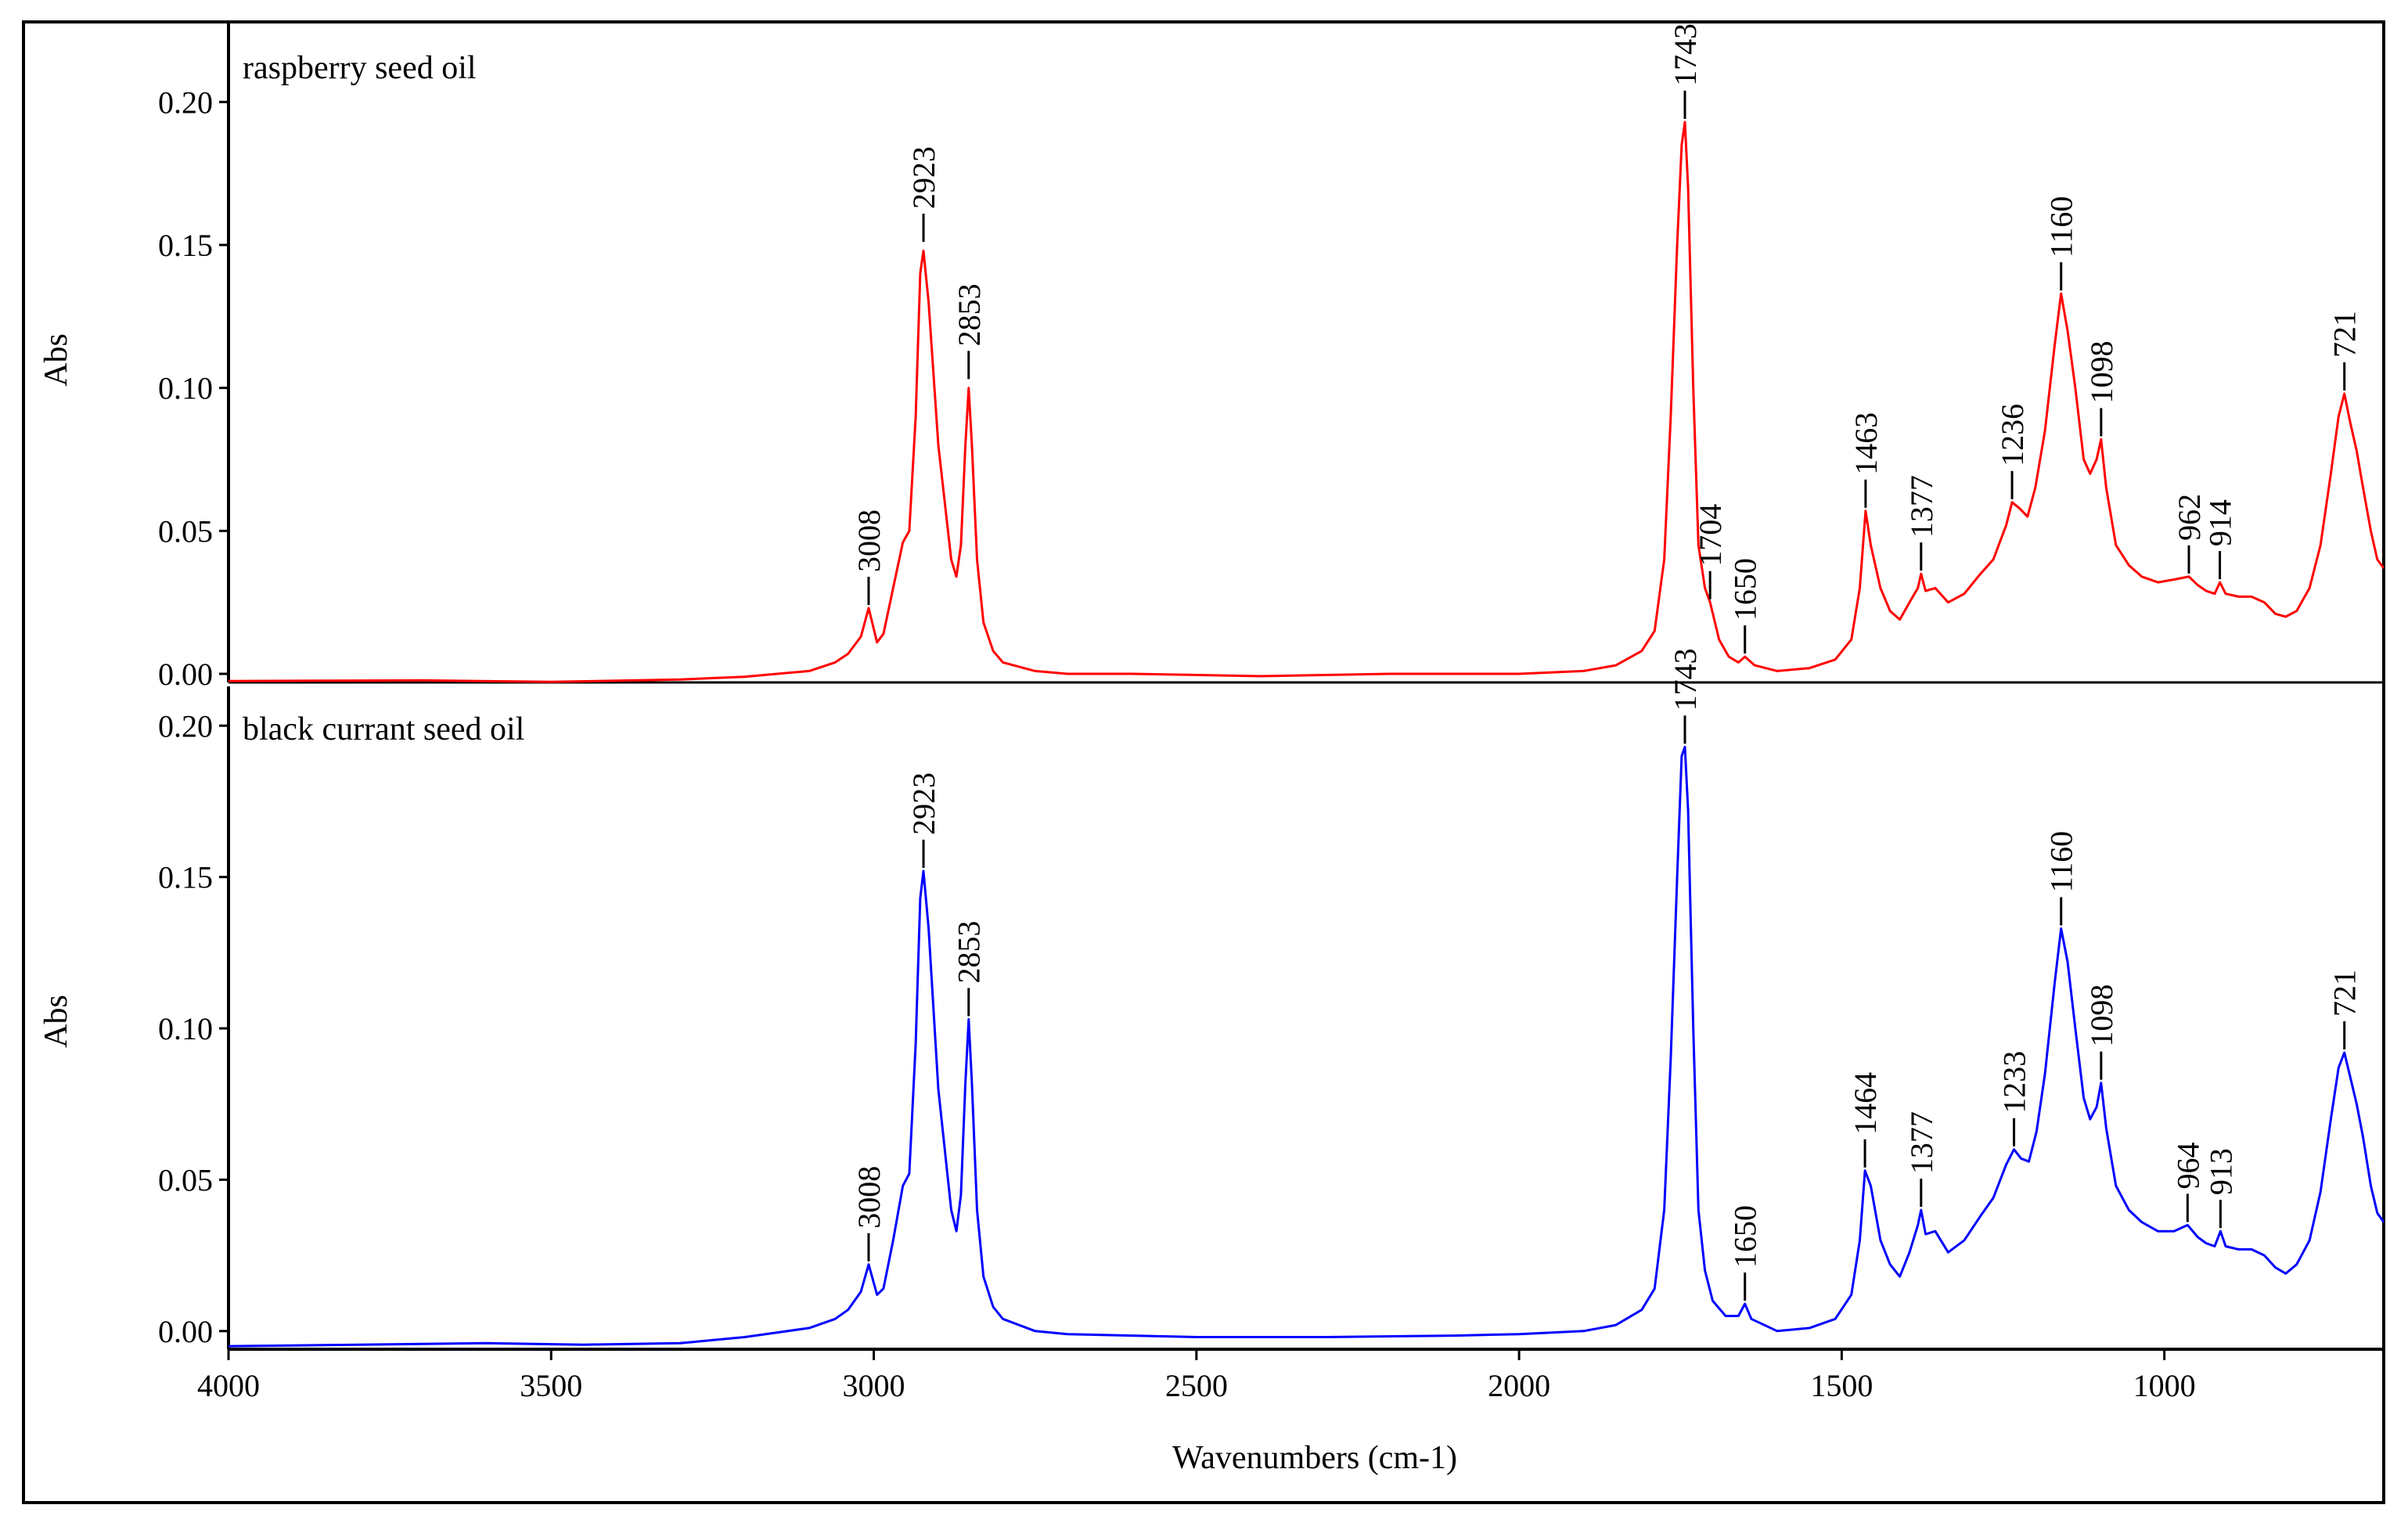 The width and height of the screenshot is (2408, 1530). What do you see at coordinates (2012, 435) in the screenshot?
I see `peak-label: 1236` at bounding box center [2012, 435].